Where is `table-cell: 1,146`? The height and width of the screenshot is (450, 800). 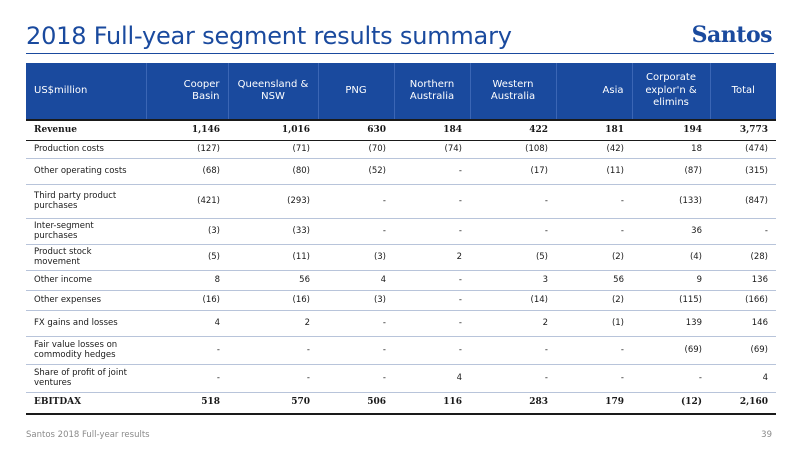
table-cell: 1,146 is located at coordinates (187, 130).